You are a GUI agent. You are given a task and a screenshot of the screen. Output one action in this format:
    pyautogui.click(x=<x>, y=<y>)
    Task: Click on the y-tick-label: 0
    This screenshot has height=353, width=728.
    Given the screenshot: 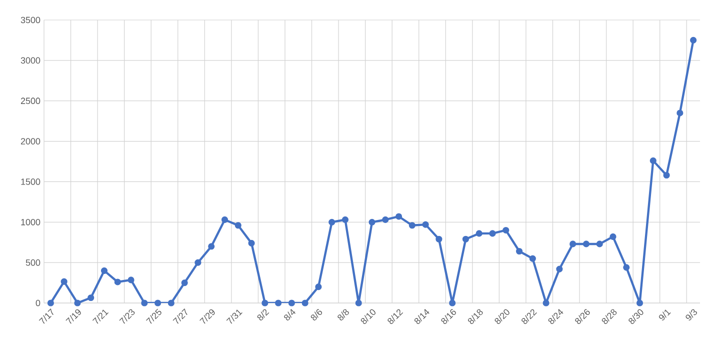 What is the action you would take?
    pyautogui.click(x=38, y=303)
    